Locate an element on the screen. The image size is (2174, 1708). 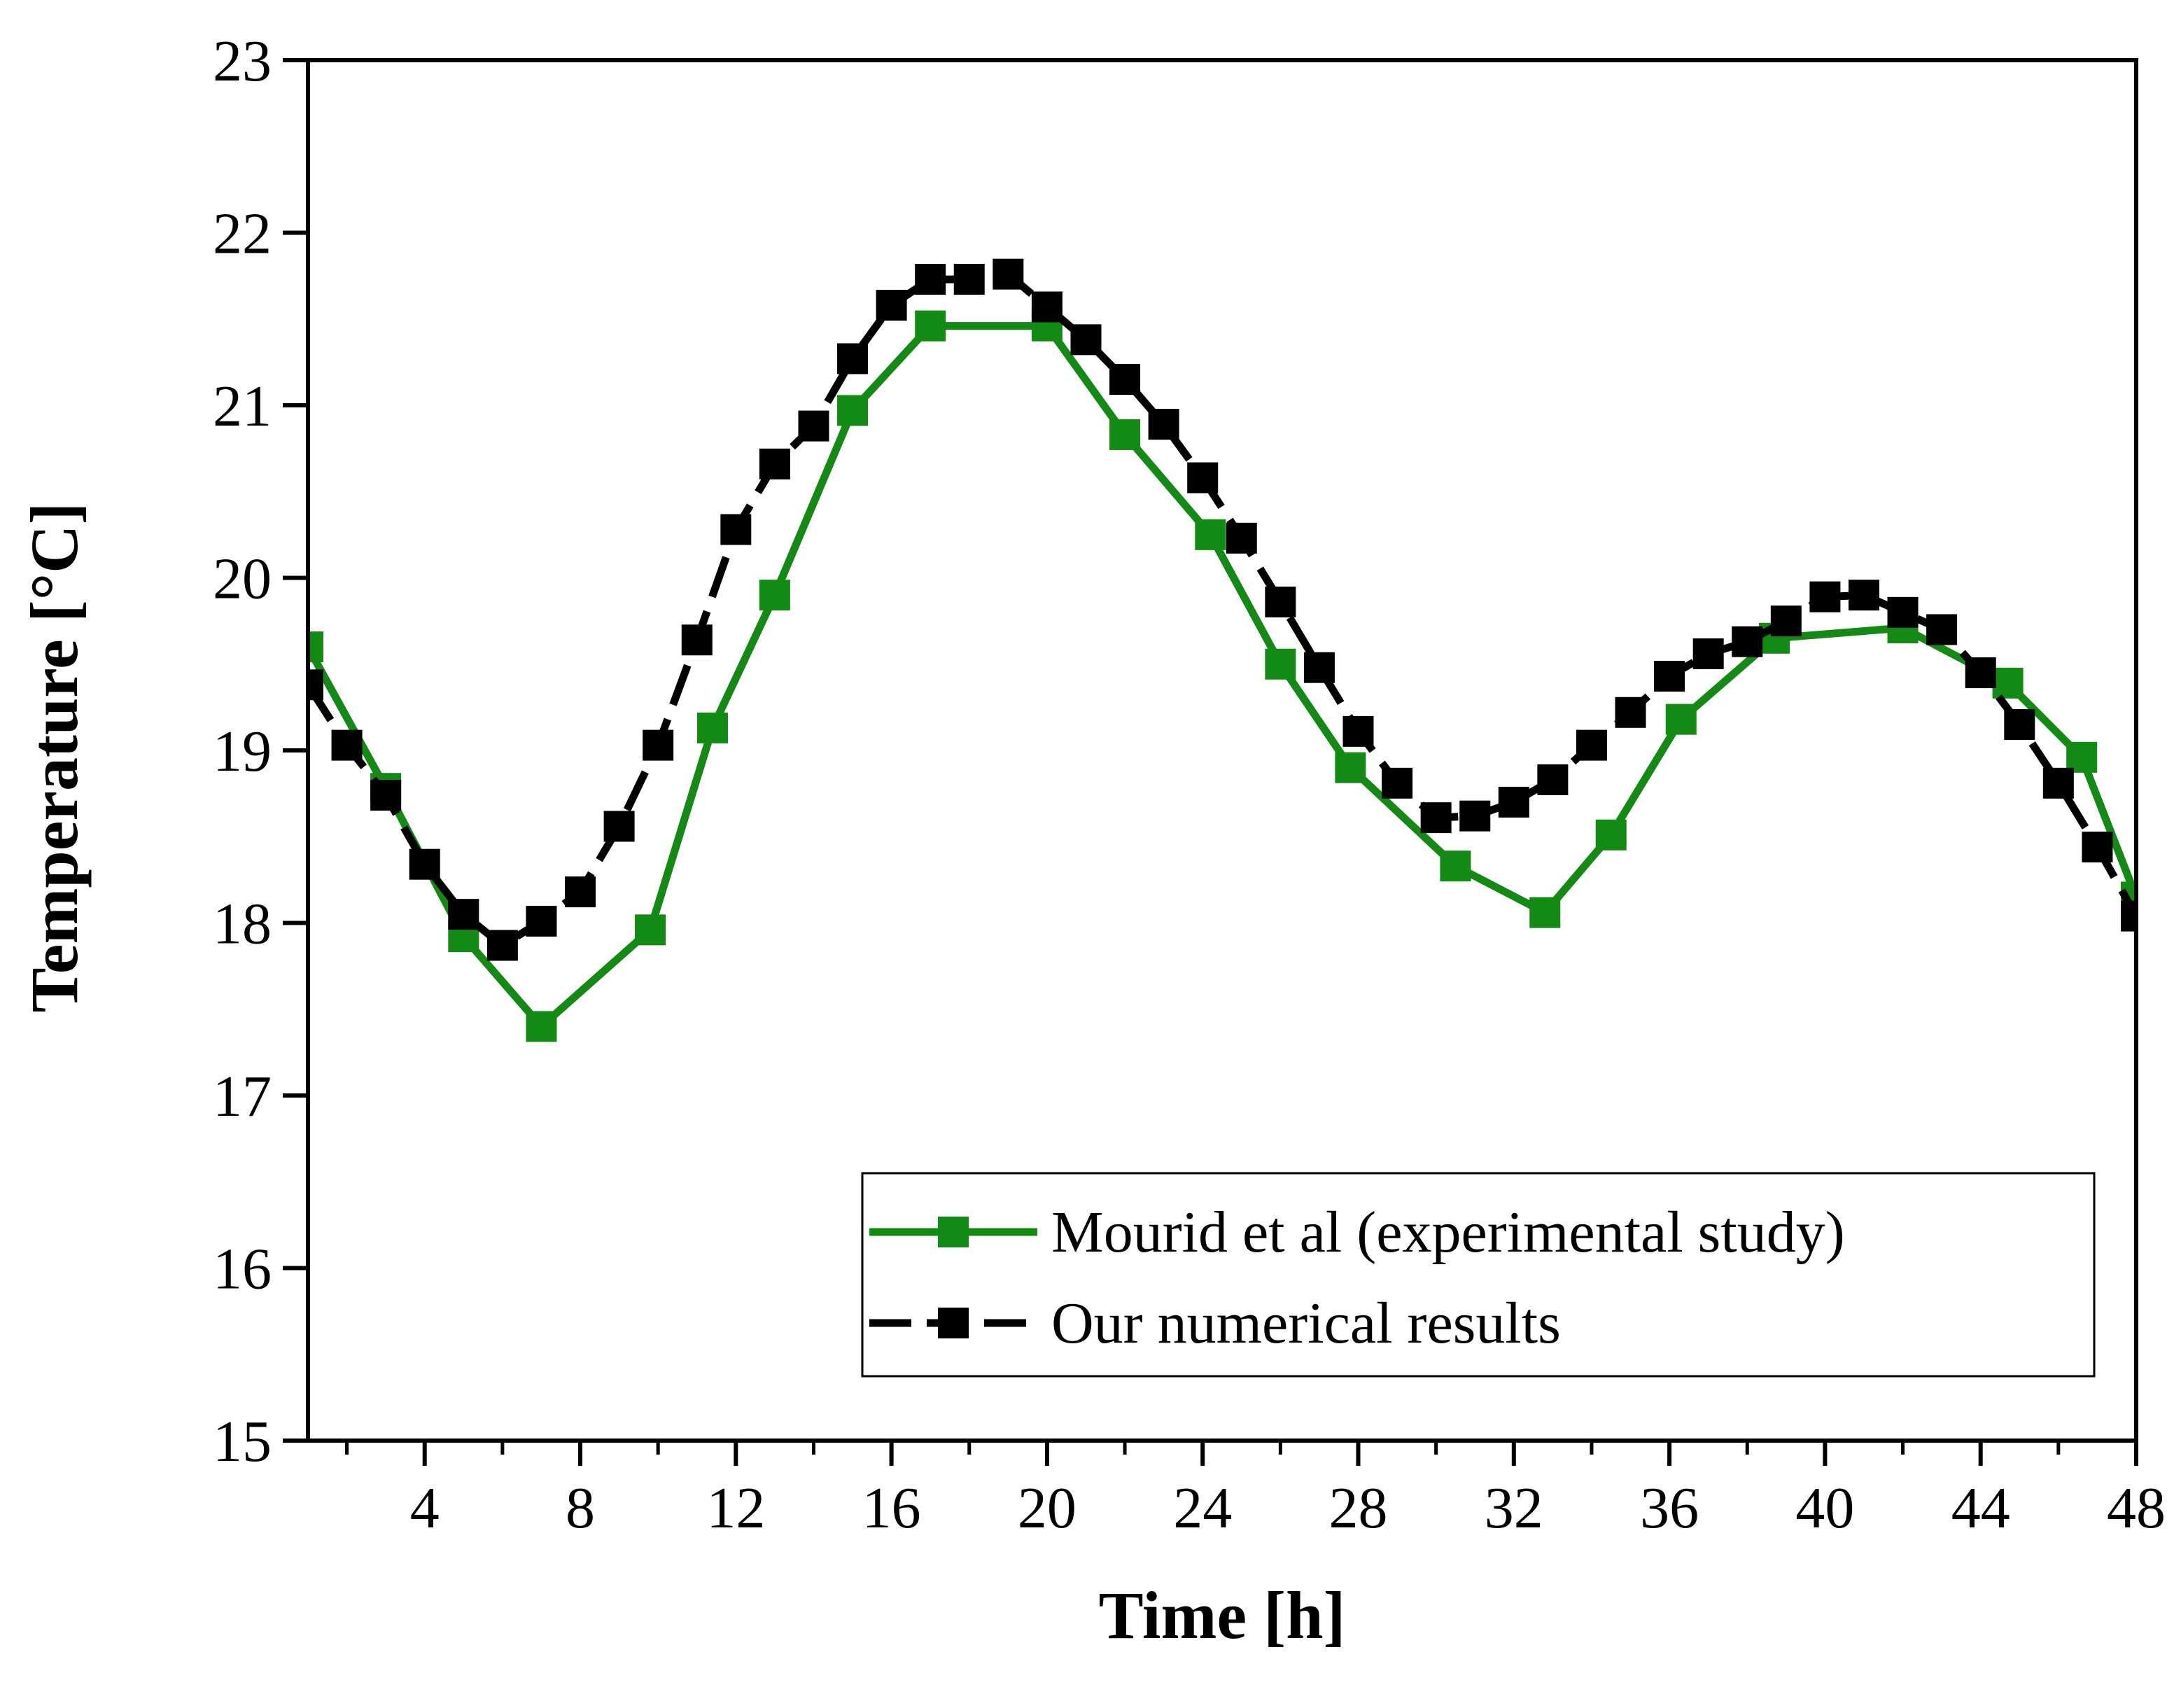
x-tick-label: 36 is located at coordinates (1669, 1508).